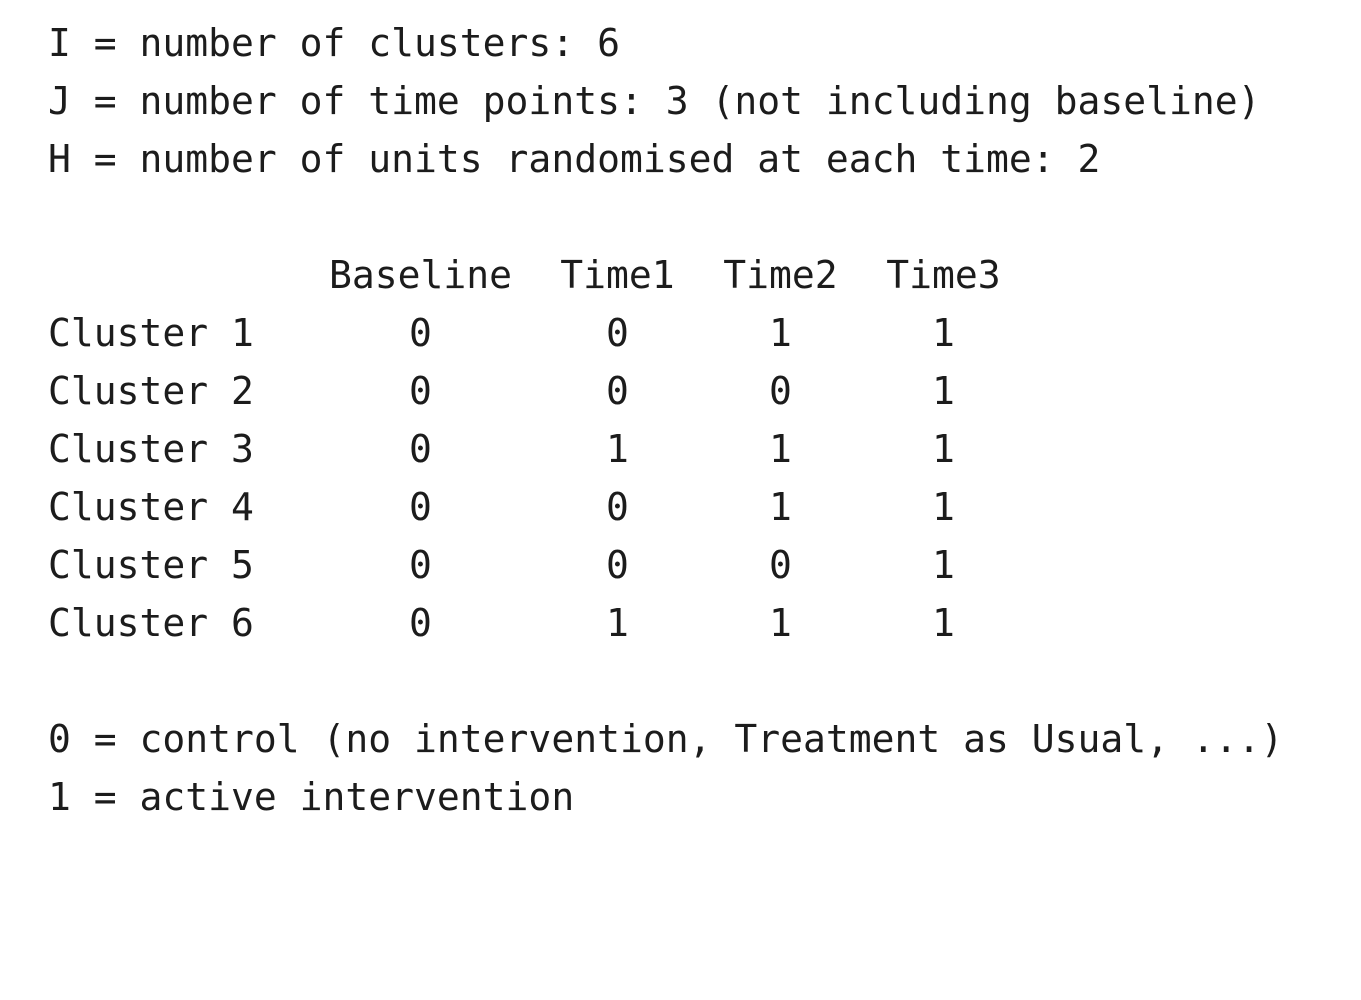 This screenshot has height=1000, width=1361. I want to click on row-label: Cluster 4, so click(151, 507).